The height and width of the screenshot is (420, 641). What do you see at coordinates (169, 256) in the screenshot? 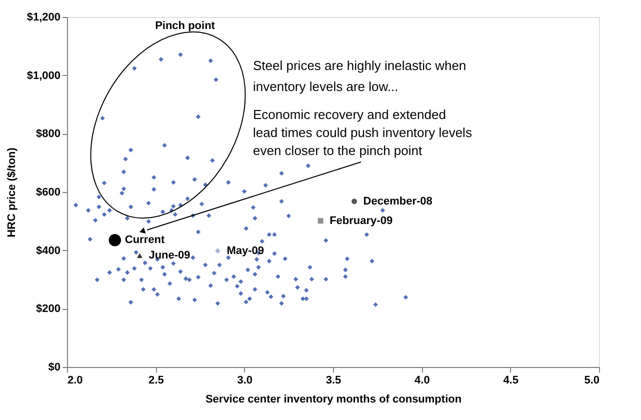
I see `series-label: June-09` at bounding box center [169, 256].